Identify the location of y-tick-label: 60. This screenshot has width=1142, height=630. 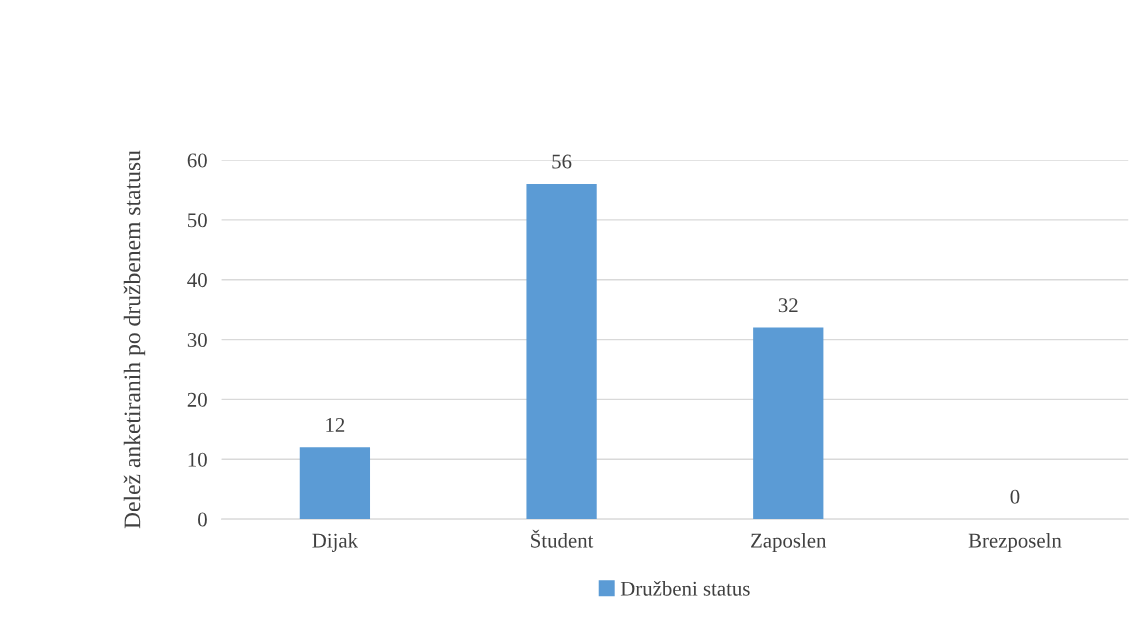
(197, 160).